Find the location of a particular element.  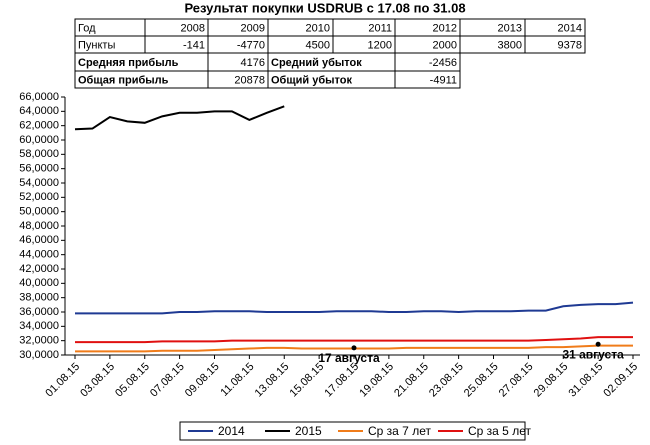

table-text: -4770 is located at coordinates (251, 45).